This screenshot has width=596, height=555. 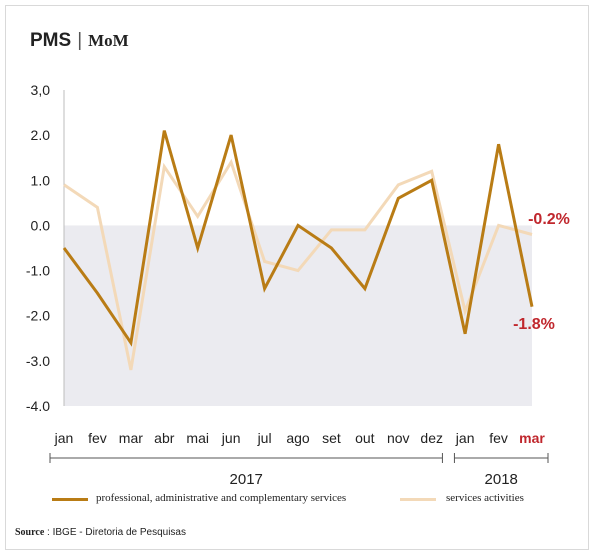 I want to click on x-tick-label: out, so click(x=365, y=438).